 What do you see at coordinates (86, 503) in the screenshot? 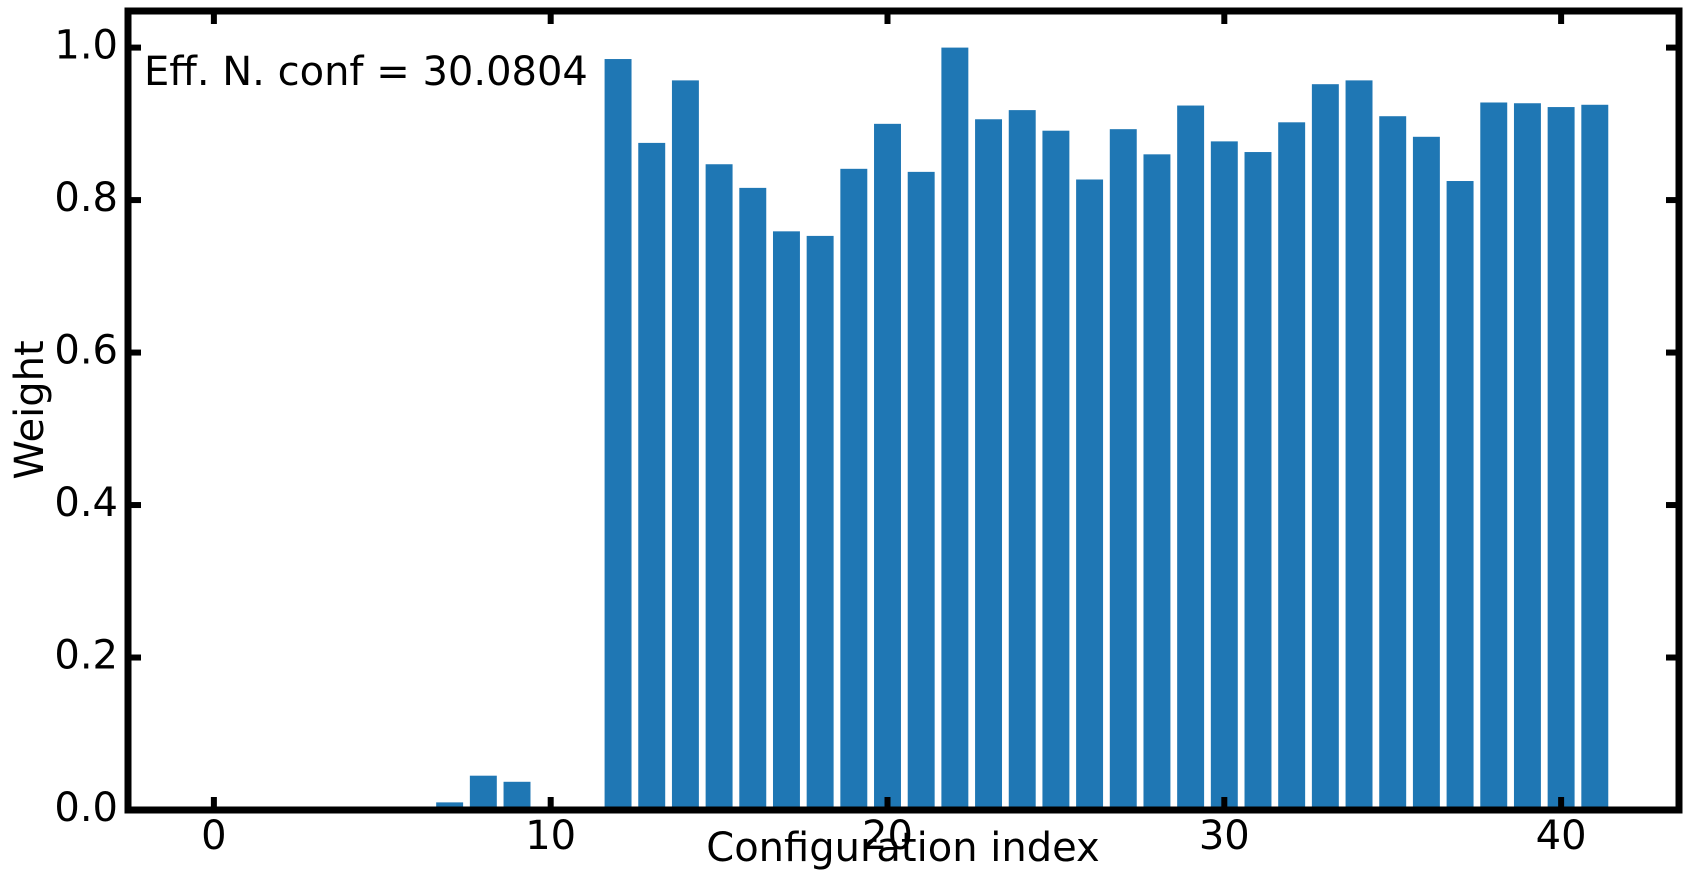
I see `y-tick-label: 0.4` at bounding box center [86, 503].